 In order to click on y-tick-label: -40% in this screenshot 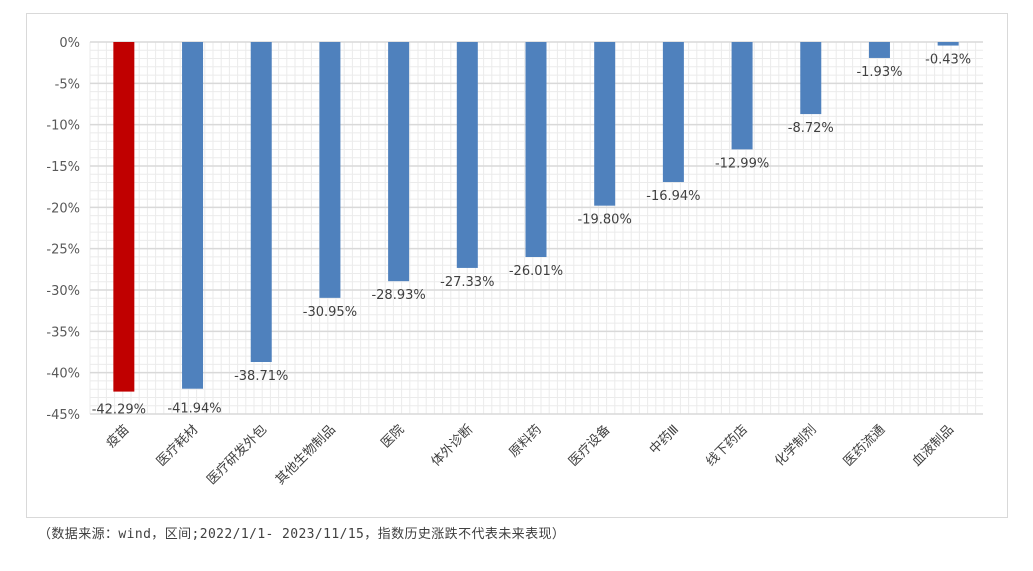, I will do `click(63, 374)`.